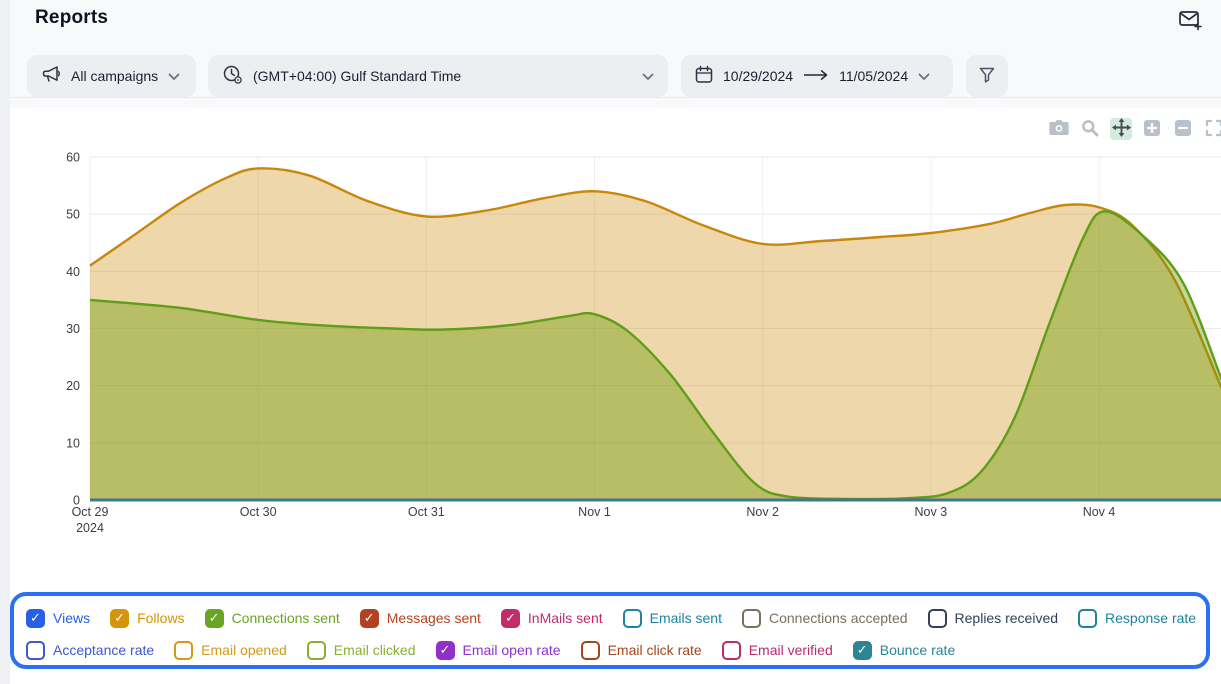 This screenshot has width=1221, height=684. What do you see at coordinates (90, 512) in the screenshot?
I see `x-tick-label: Oct 29` at bounding box center [90, 512].